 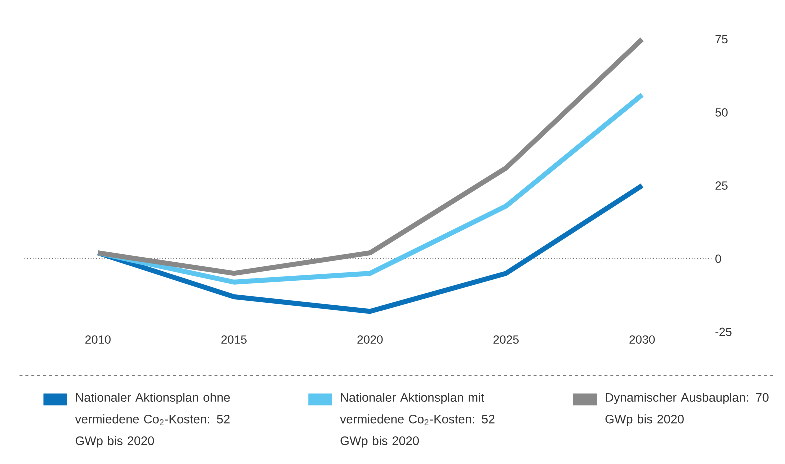 I want to click on legend-label: Dynamischer Ausbauplan: 70 GWp bis 2020, so click(x=687, y=409).